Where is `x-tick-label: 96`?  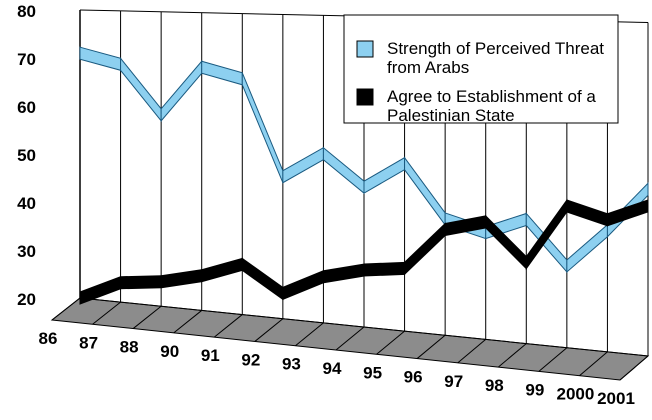 x-tick-label: 96 is located at coordinates (413, 377).